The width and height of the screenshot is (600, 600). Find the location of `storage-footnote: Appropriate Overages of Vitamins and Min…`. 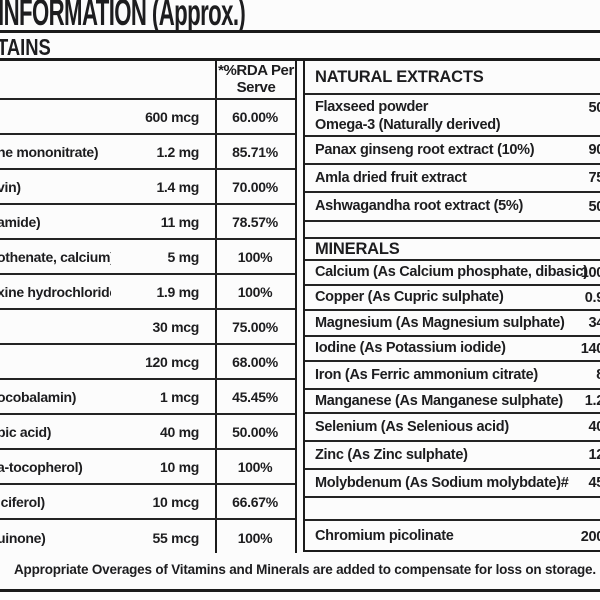

storage-footnote: Appropriate Overages of Vitamins and Min… is located at coordinates (305, 569).